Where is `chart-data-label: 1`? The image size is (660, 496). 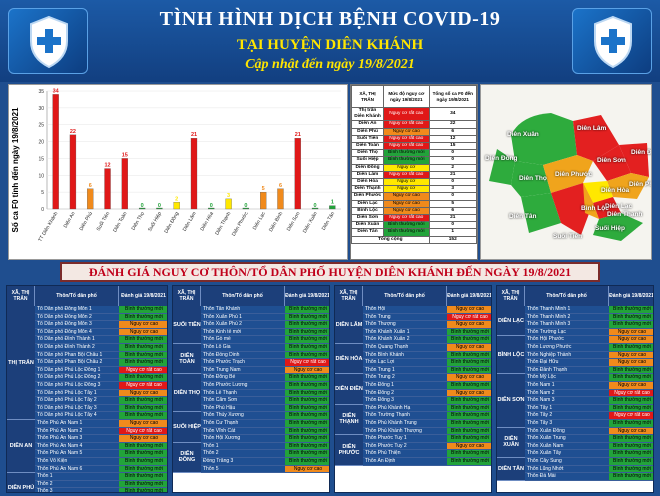 chart-data-label: 1 is located at coordinates (332, 203).